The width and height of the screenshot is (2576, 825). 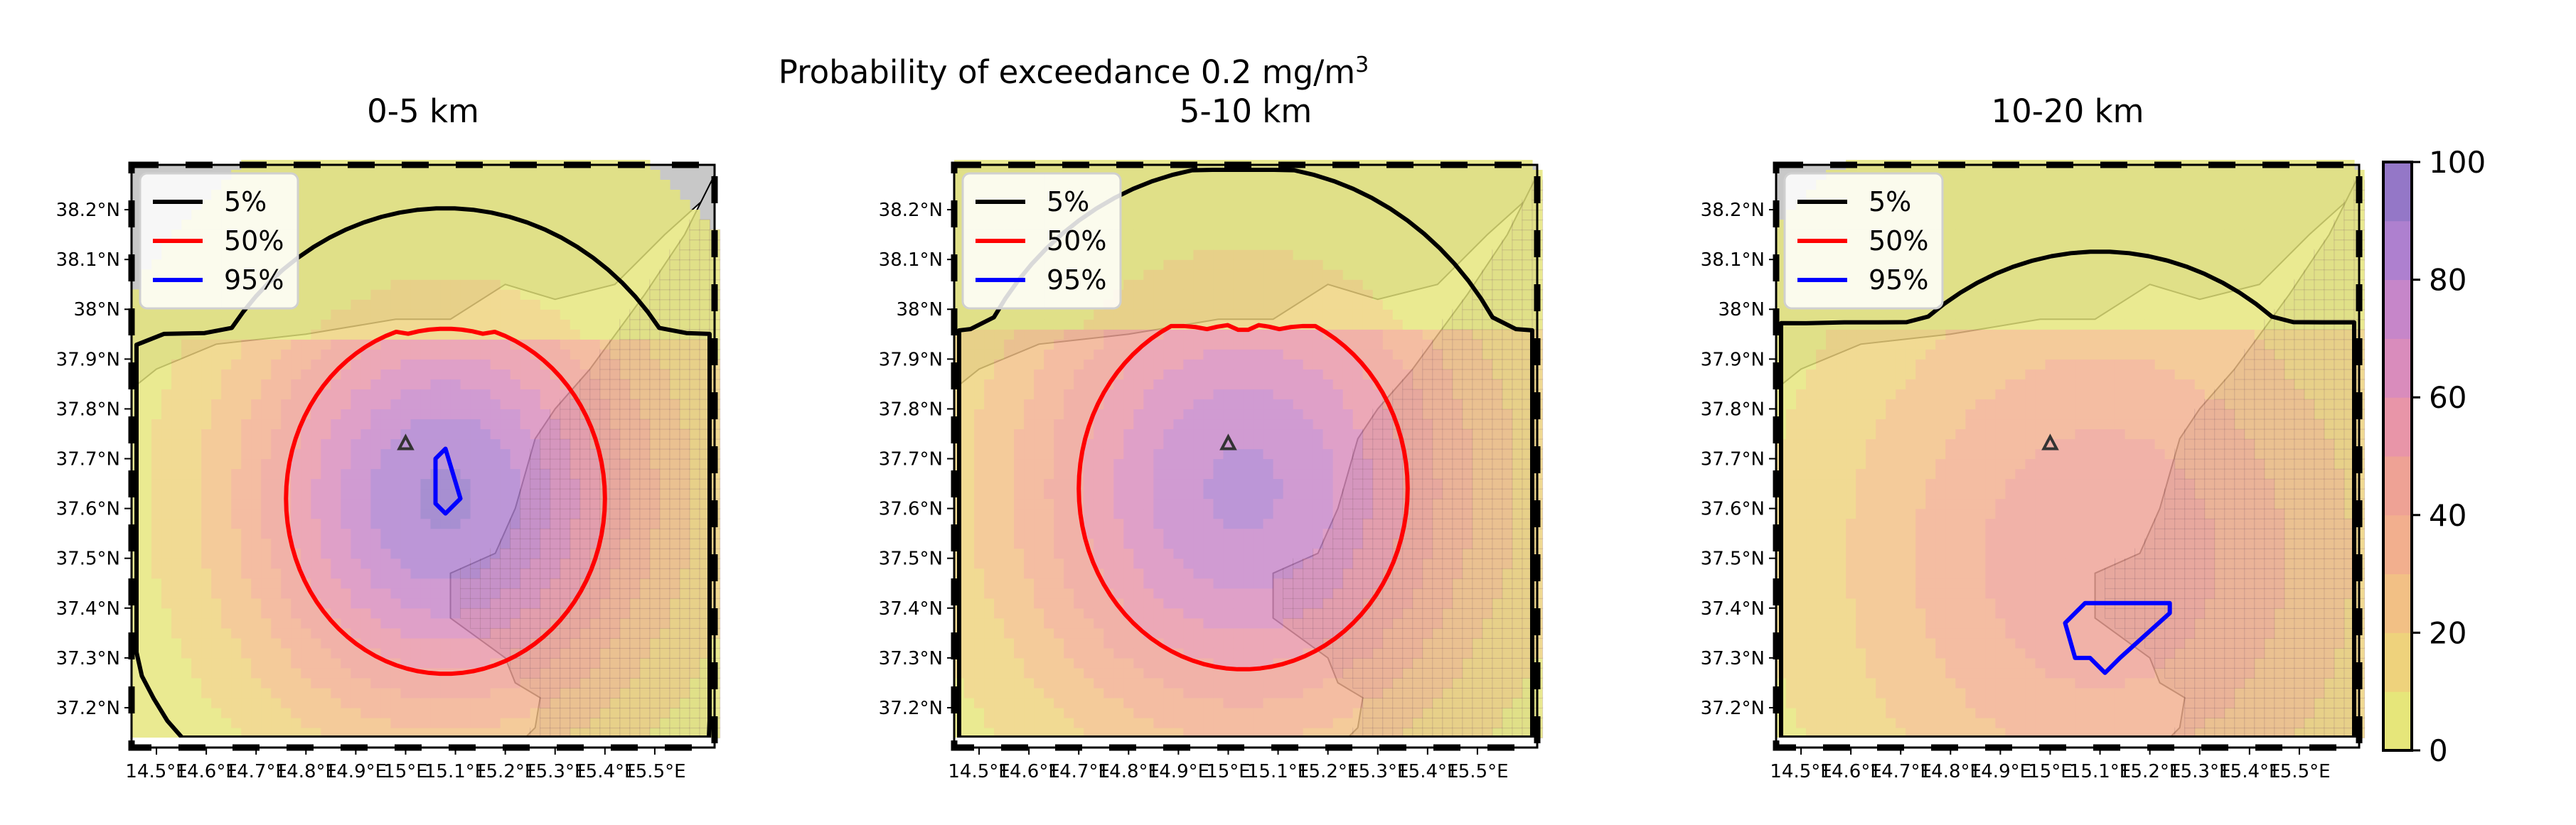 I want to click on lon-tick-label: 15.3°E, so click(x=555, y=771).